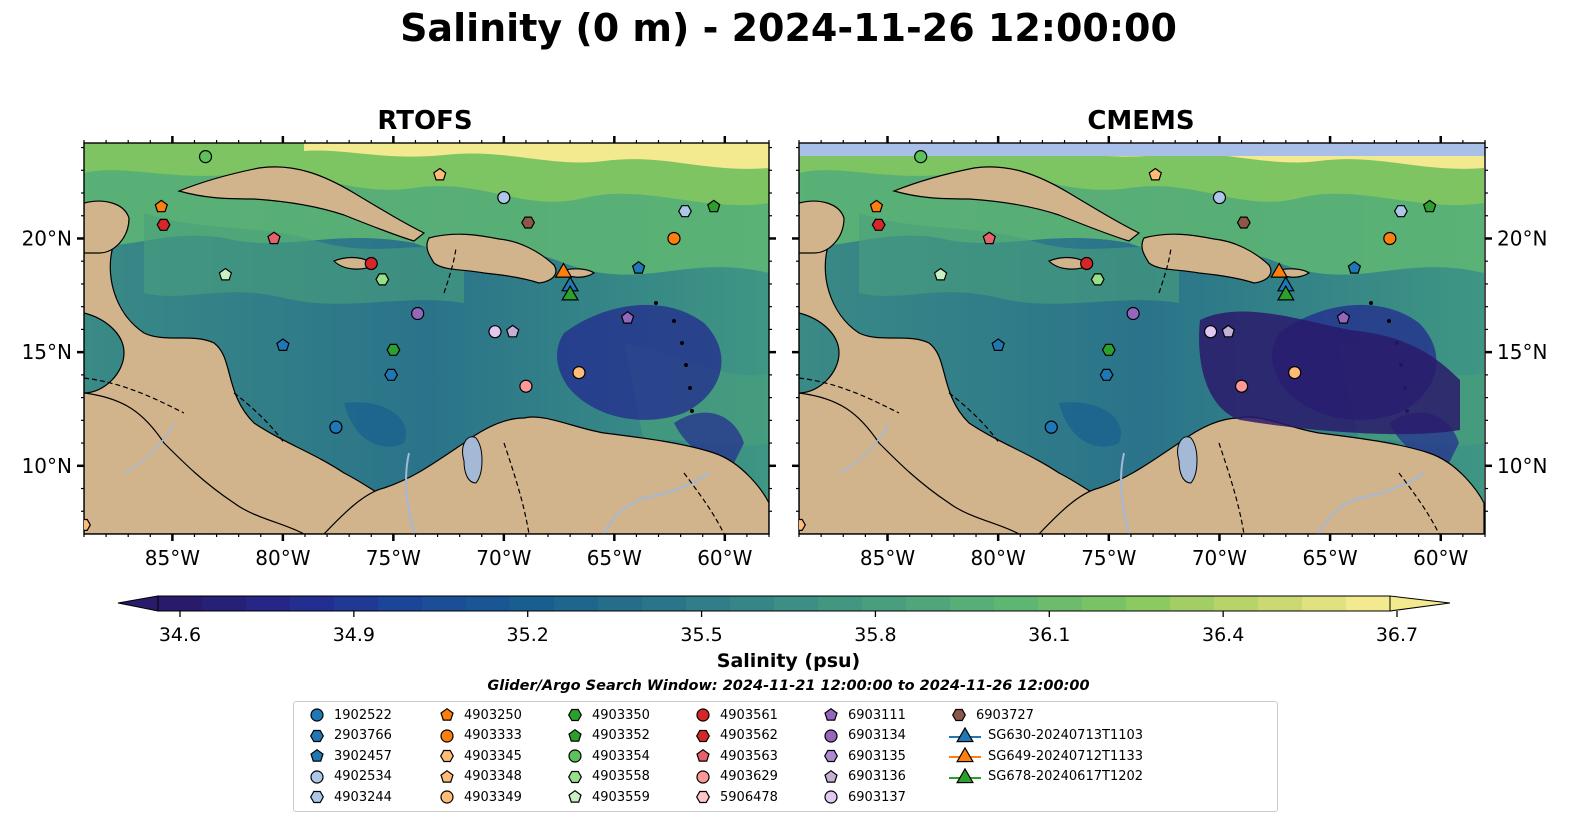  Describe the element at coordinates (621, 715) in the screenshot. I see `legend-label: 4903350` at that location.